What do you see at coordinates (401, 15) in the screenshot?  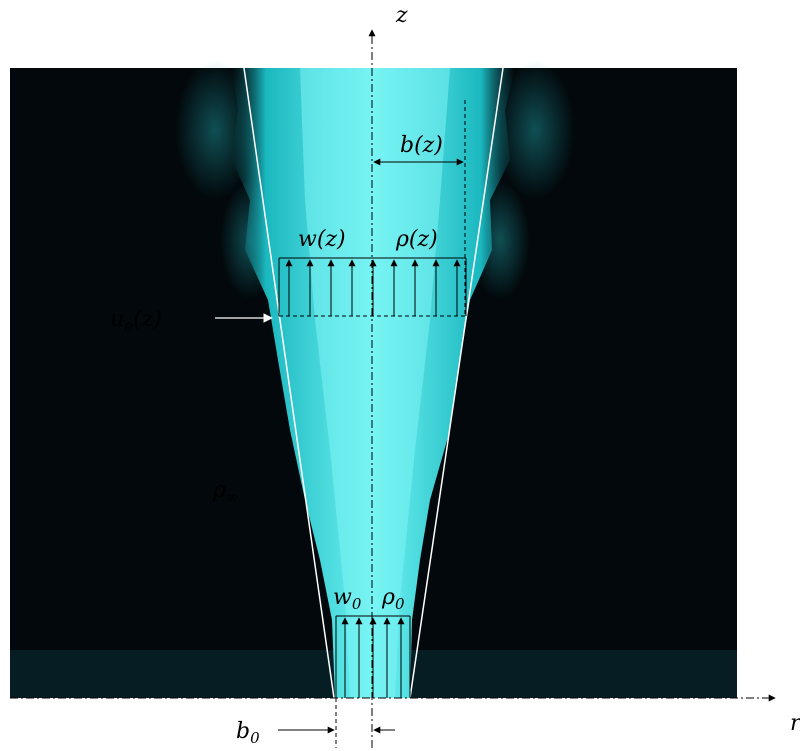 I see `z-axis-label: z` at bounding box center [401, 15].